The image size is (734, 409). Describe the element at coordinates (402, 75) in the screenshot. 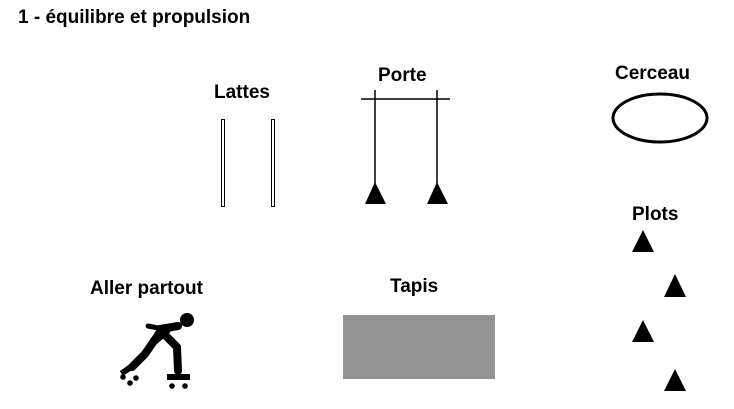

I see `porte-label: Porte` at that location.